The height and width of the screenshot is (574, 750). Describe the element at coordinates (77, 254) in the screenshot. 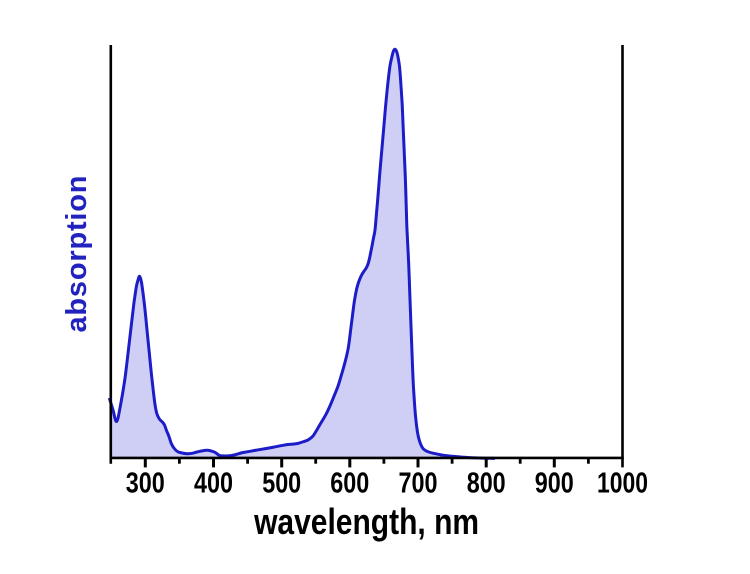

I see `svg-text: absorption` at that location.